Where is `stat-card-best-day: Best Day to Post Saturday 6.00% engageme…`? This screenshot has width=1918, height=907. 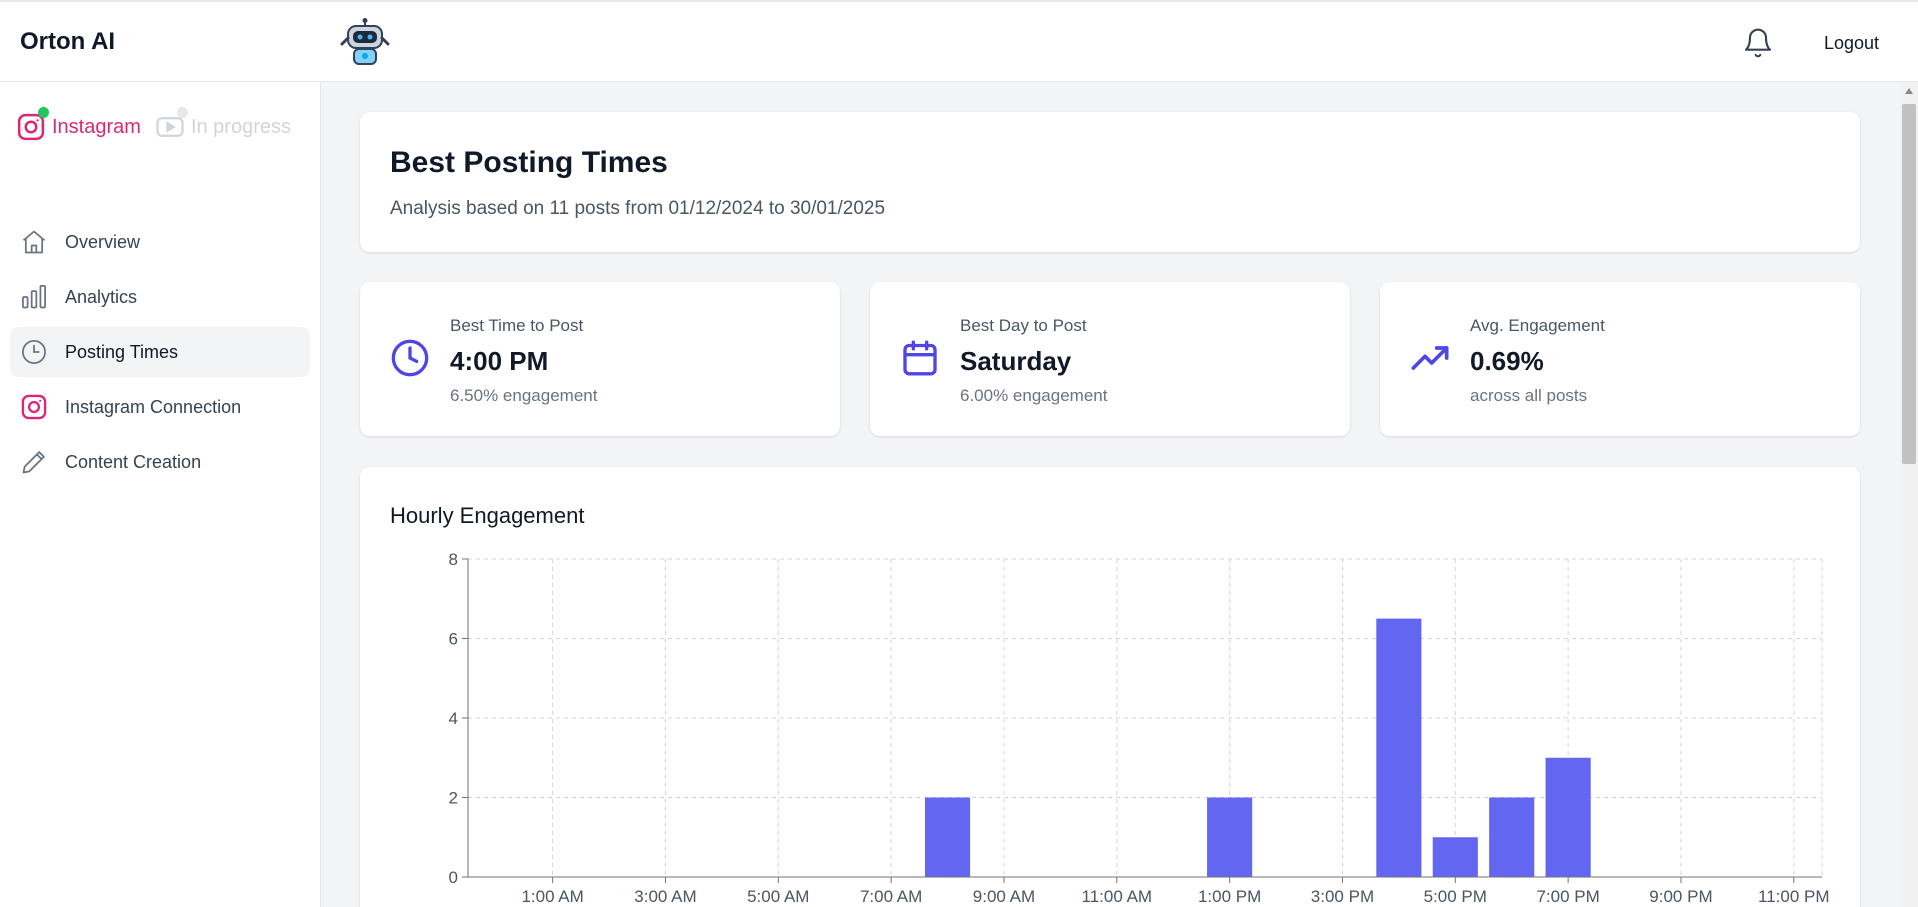
stat-card-best-day: Best Day to Post Saturday 6.00% engageme… is located at coordinates (1110, 359).